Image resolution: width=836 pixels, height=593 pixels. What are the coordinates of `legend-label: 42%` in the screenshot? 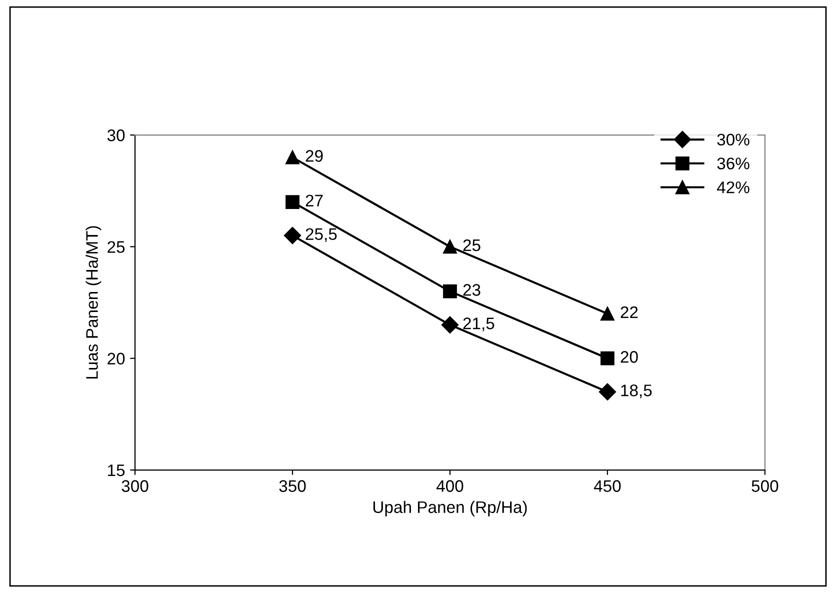 It's located at (733, 187).